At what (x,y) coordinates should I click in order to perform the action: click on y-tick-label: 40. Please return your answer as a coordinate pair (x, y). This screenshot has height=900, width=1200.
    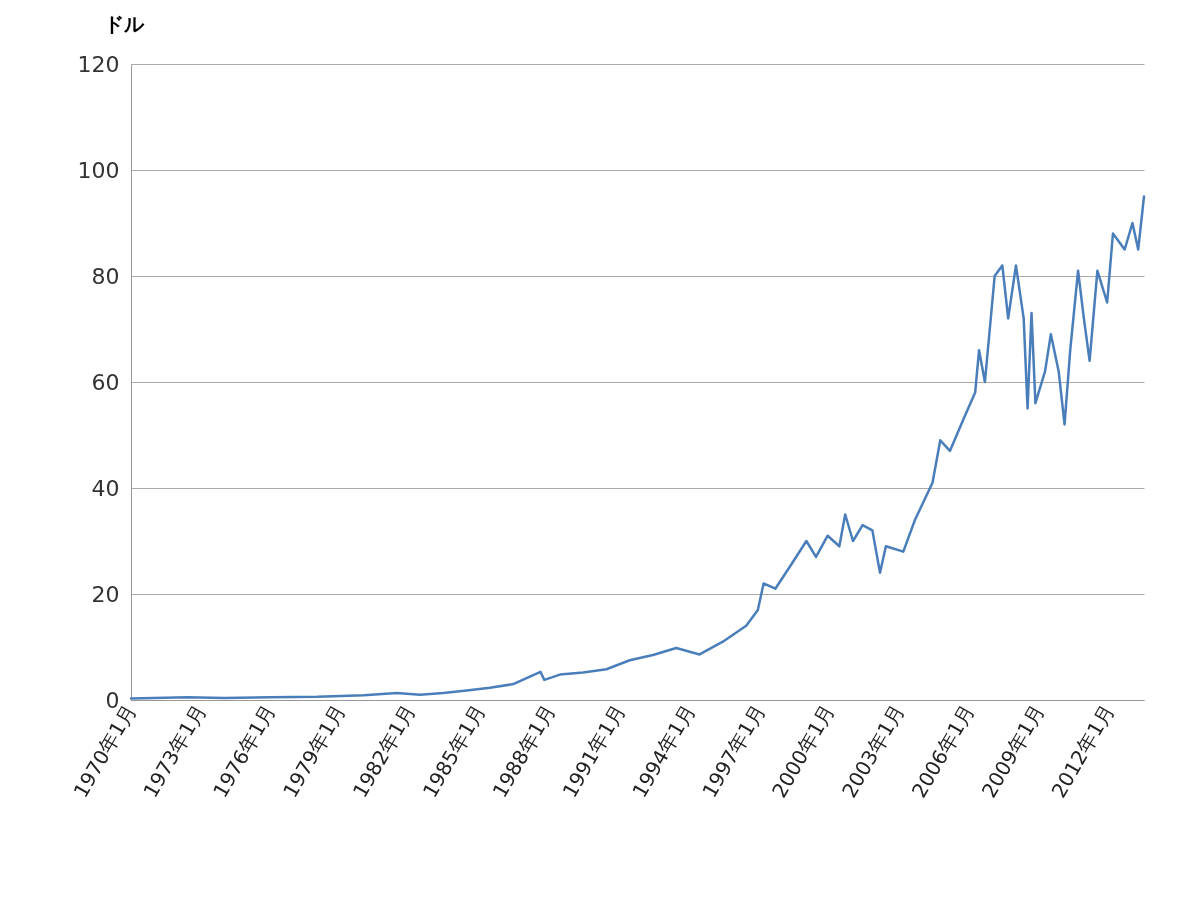
    Looking at the image, I should click on (105, 488).